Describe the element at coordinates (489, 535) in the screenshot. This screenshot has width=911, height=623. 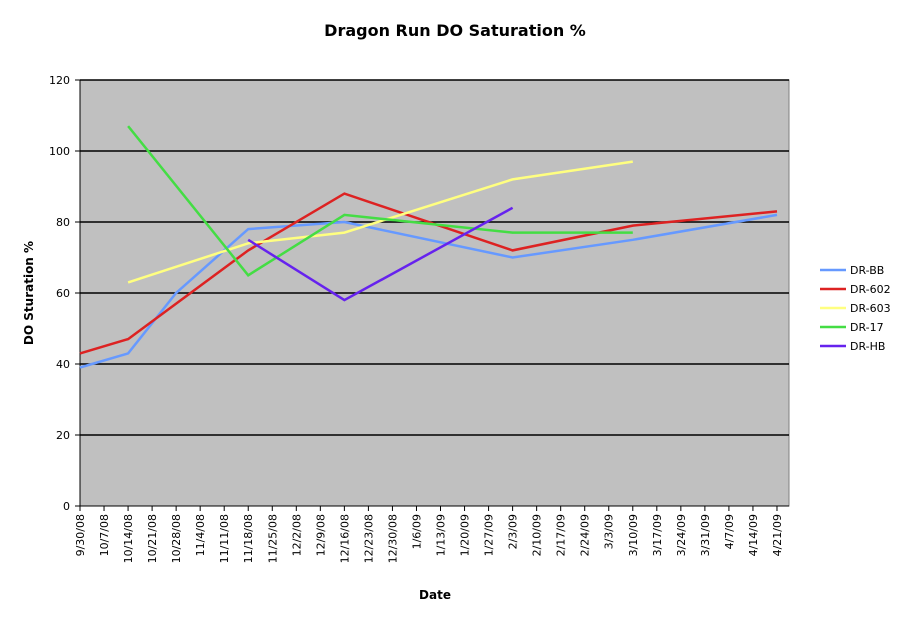
I see `x-tick-label: 1/27/09` at that location.